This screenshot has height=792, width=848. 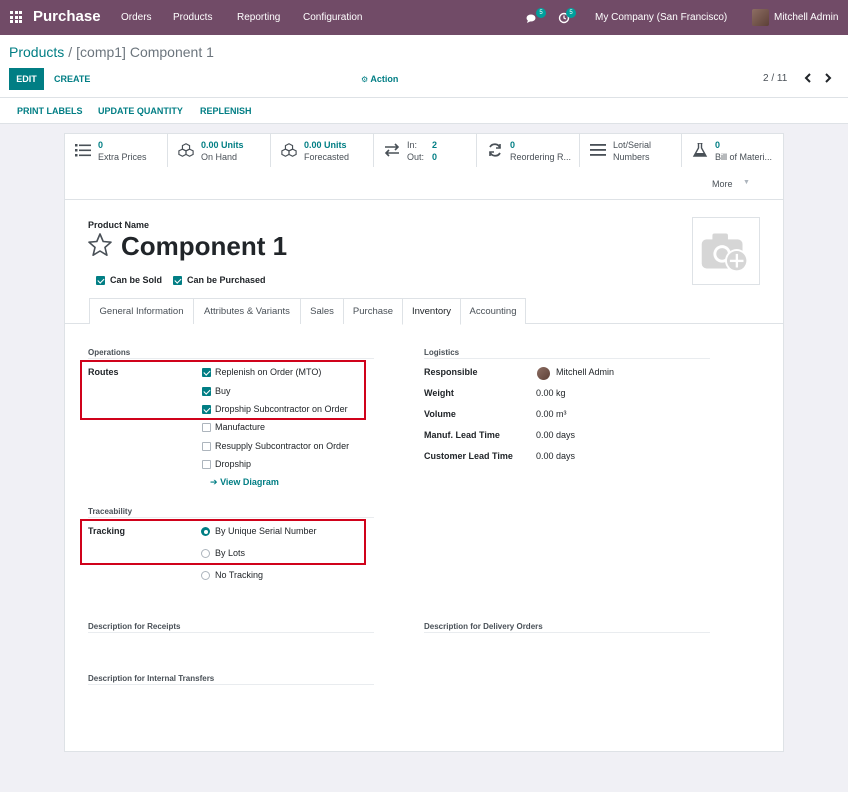 I want to click on manuf-lead-time-value: 0.00 days, so click(x=556, y=435).